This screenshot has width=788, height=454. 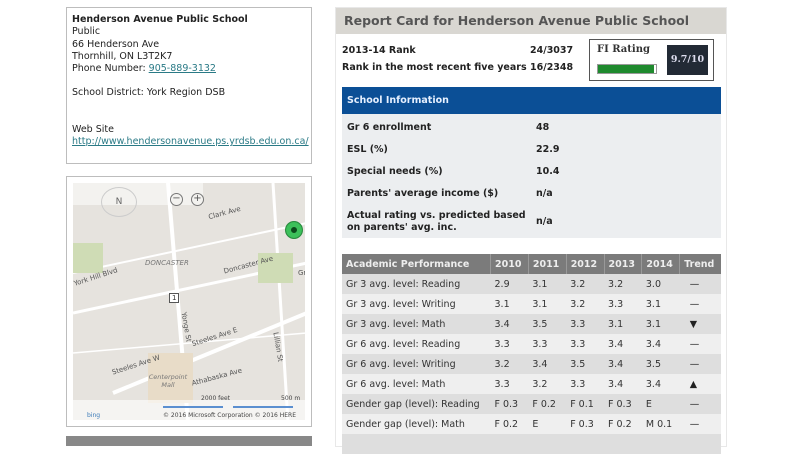 I want to click on table-cell: 2.9, so click(x=509, y=284).